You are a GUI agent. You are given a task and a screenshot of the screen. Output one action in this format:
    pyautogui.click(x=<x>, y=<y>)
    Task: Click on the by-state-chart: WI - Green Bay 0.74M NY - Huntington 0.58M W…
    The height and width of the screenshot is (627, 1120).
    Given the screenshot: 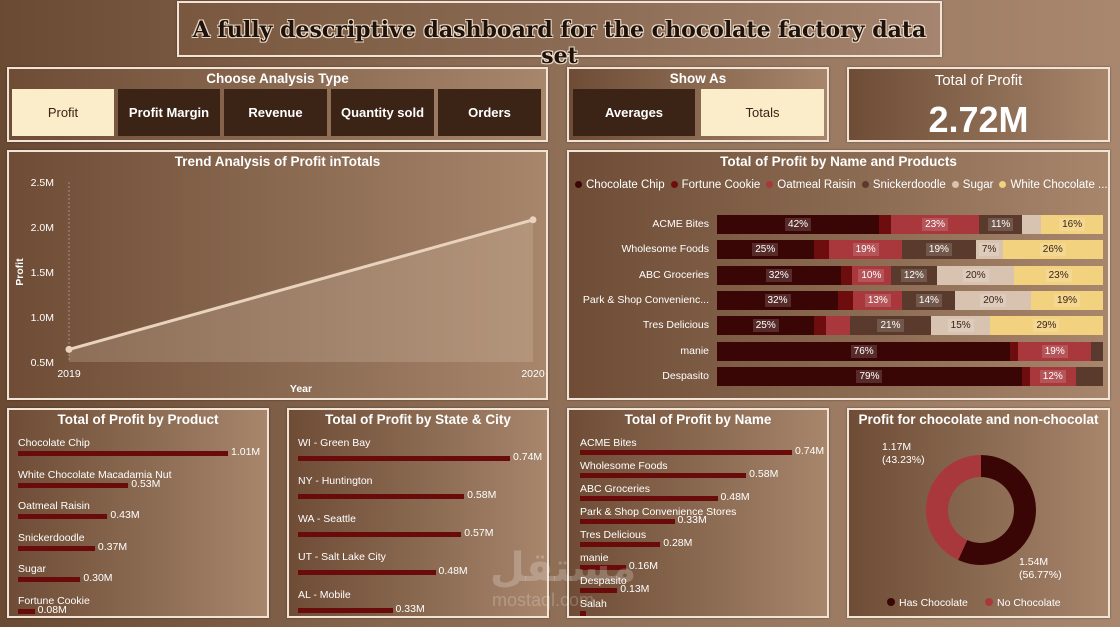 What is the action you would take?
    pyautogui.click(x=418, y=513)
    